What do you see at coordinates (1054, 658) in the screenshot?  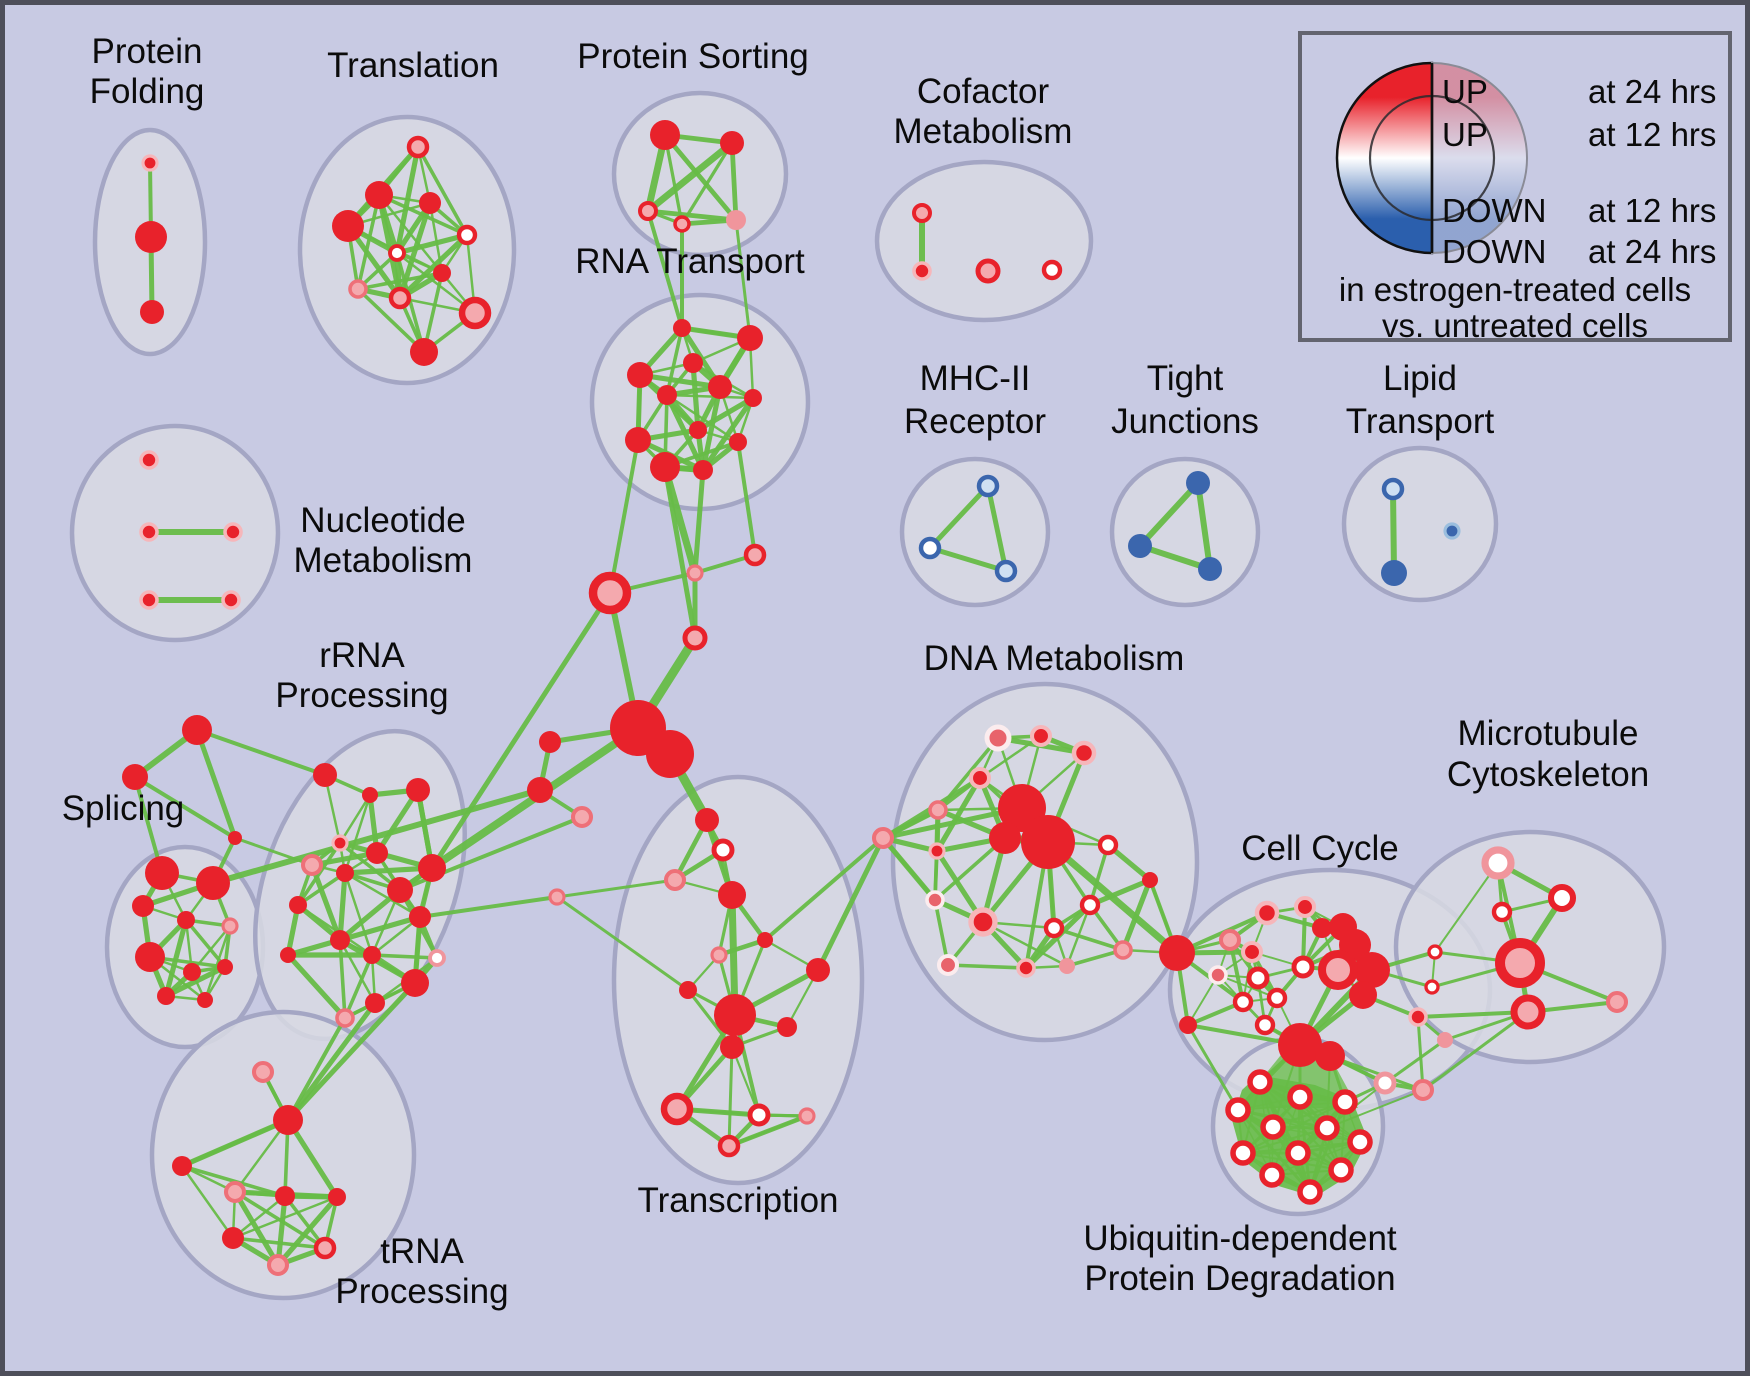 I see `dna-metabolism-label-line-0: DNA Metabolism` at bounding box center [1054, 658].